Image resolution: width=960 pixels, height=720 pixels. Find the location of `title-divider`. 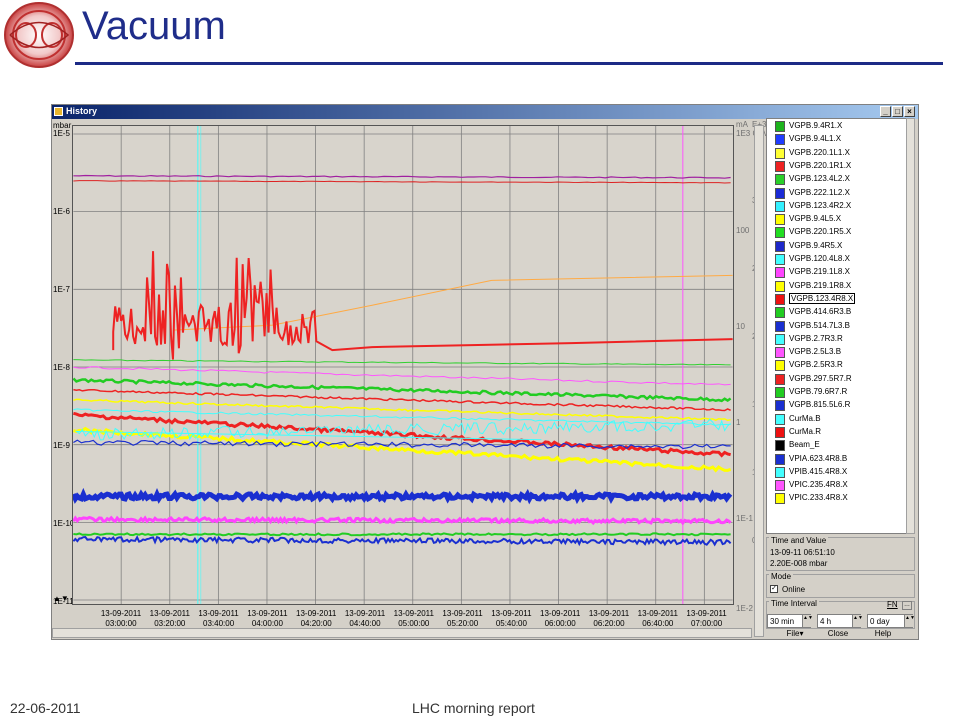

title-divider is located at coordinates (509, 63).